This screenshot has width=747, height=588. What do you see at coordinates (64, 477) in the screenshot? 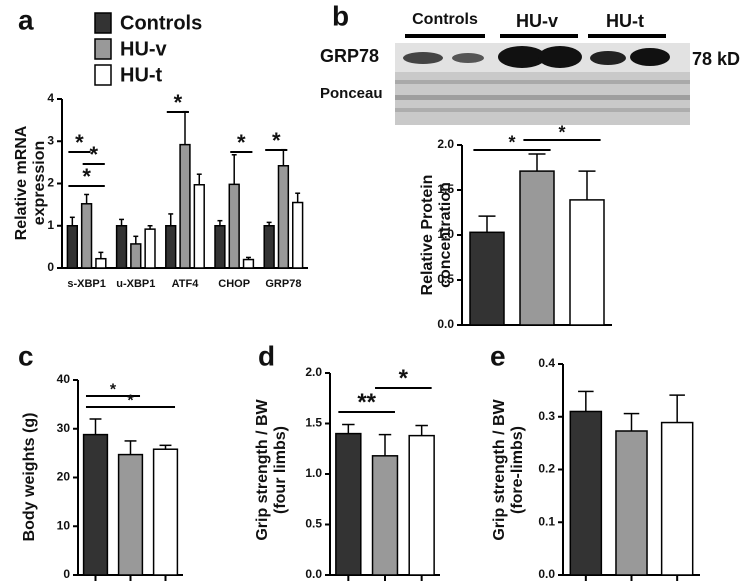
I see `y-tick-label: 20` at bounding box center [64, 477].